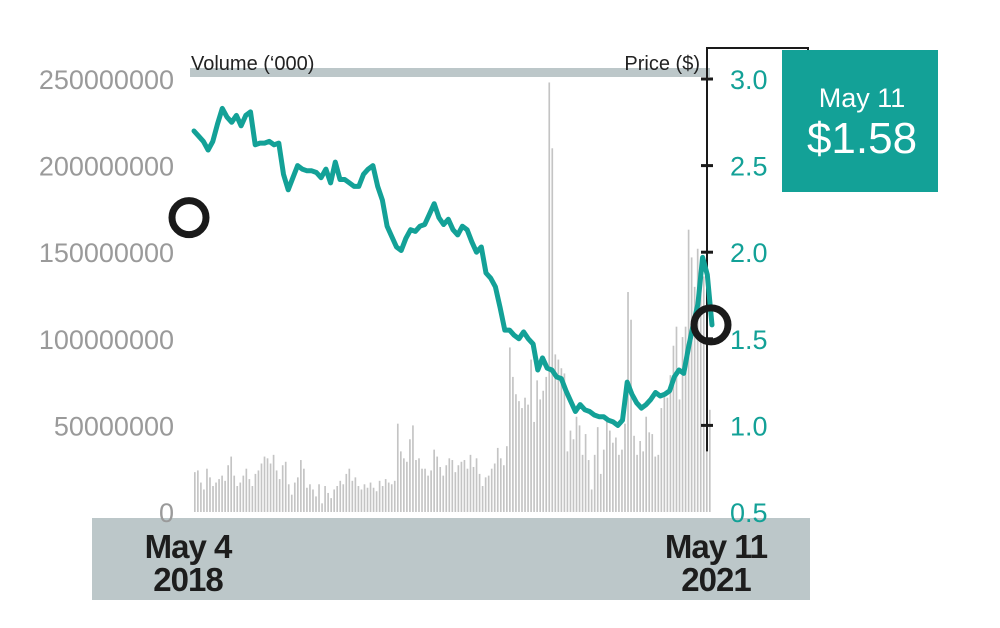 This screenshot has height=628, width=1000. What do you see at coordinates (862, 98) in the screenshot?
I see `callout-date: May 11` at bounding box center [862, 98].